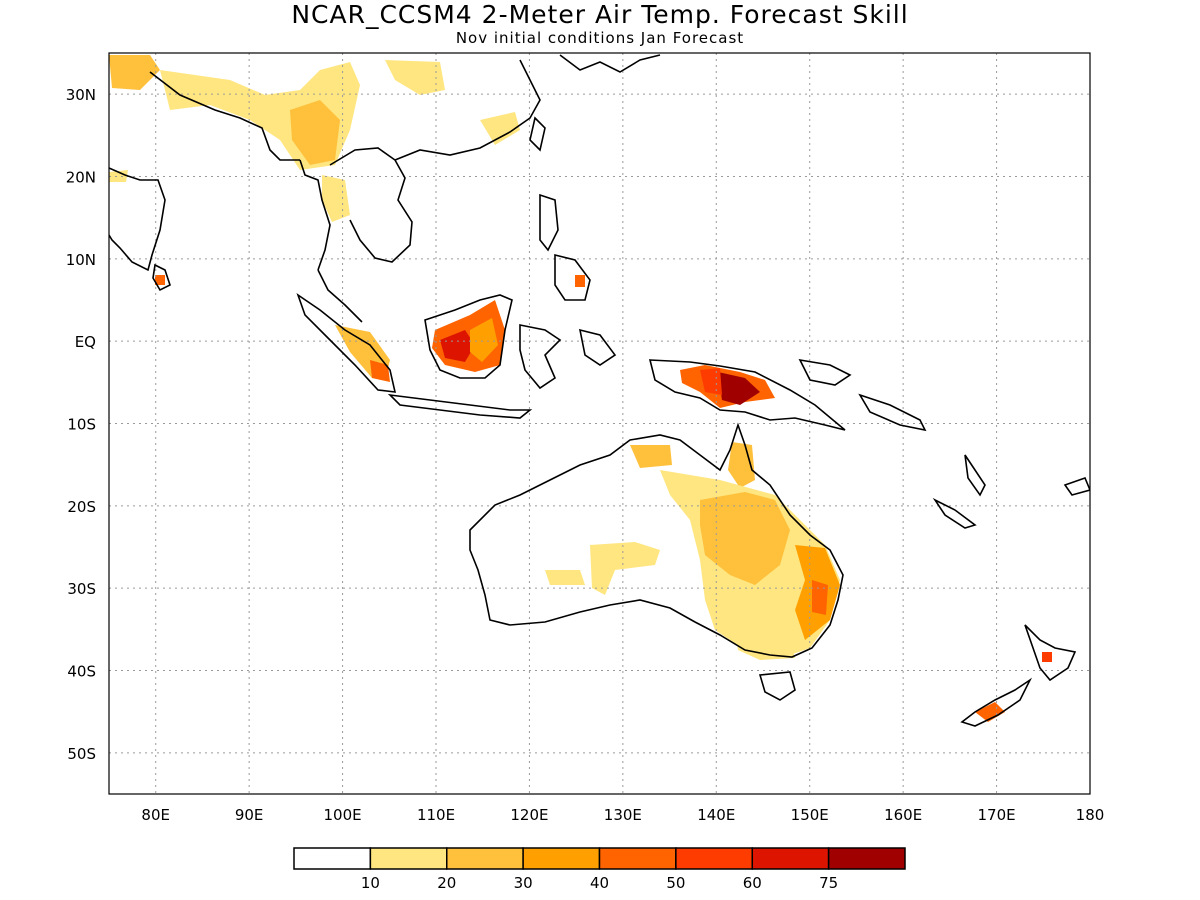  Describe the element at coordinates (484, 340) in the screenshot. I see `skill-patch-borneo-inner` at that location.